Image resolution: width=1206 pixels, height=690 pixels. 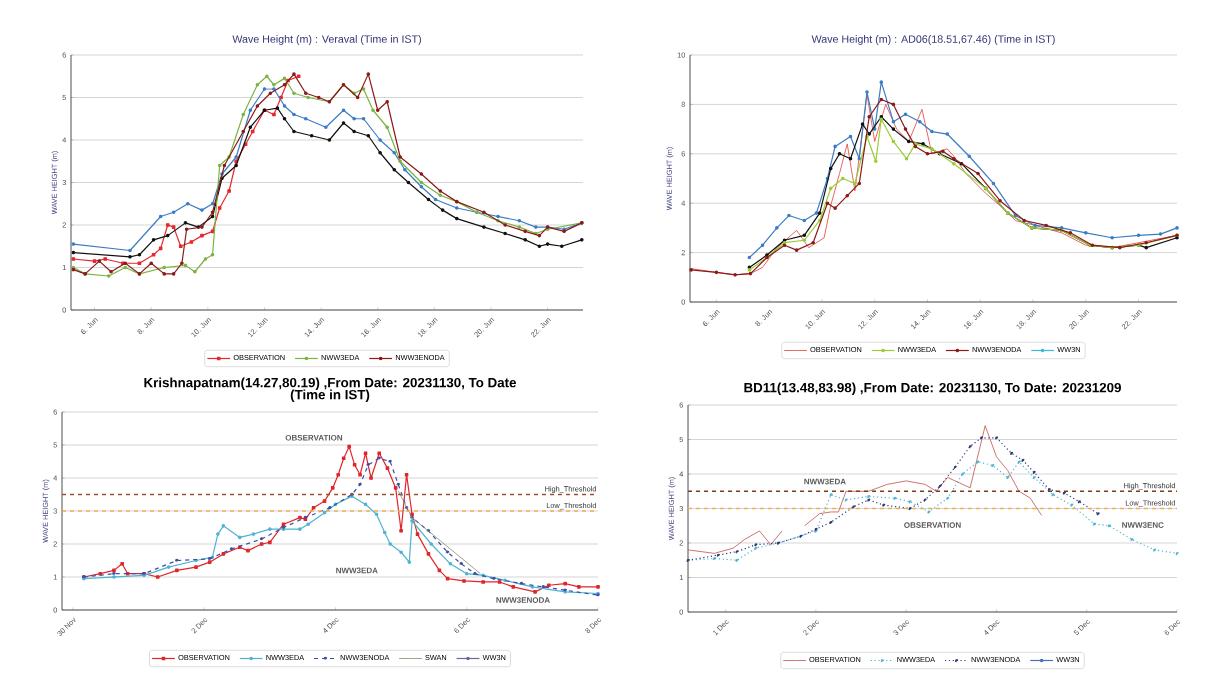 What do you see at coordinates (330, 383) in the screenshot?
I see `chart-title: Krishnapatnam(14.27,80.19) ,From Date: 20231130, To Date` at bounding box center [330, 383].